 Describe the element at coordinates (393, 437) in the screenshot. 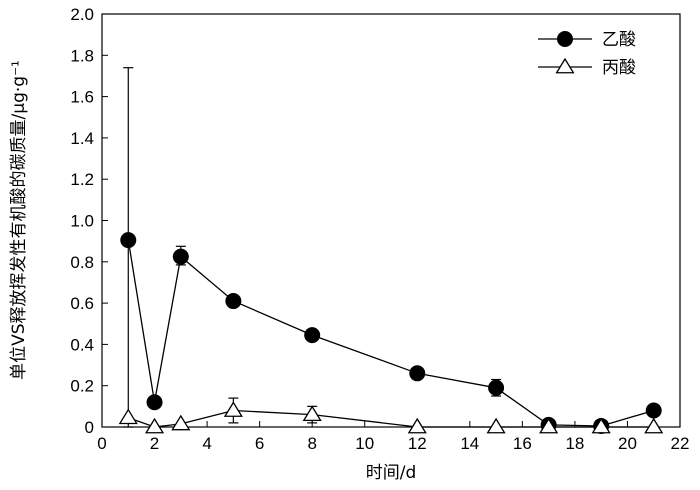

I see `x-axis-ticks: 0 2 4 6 8 10 12 14 16 18 20 22` at that location.